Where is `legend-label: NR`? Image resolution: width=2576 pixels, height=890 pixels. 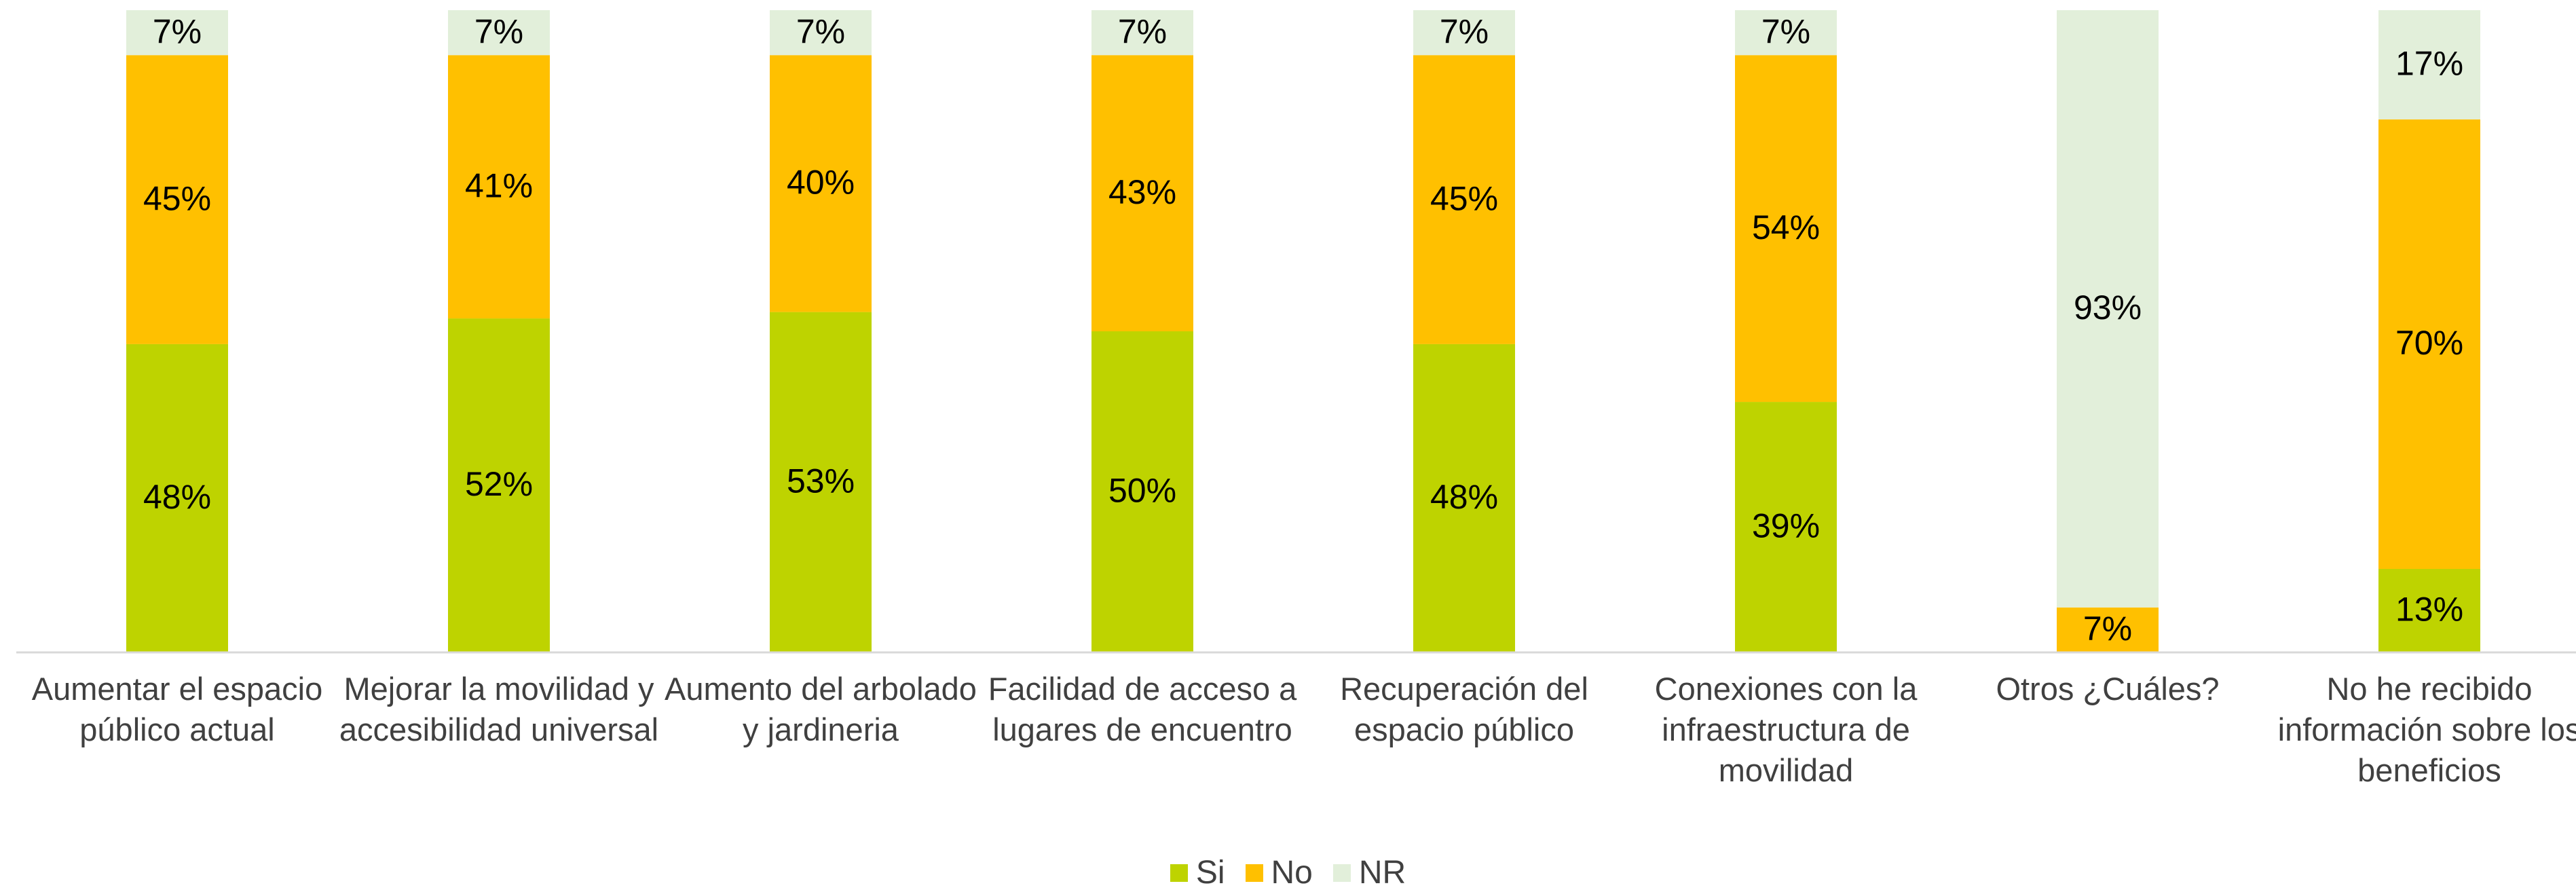
legend-label: NR is located at coordinates (1382, 873).